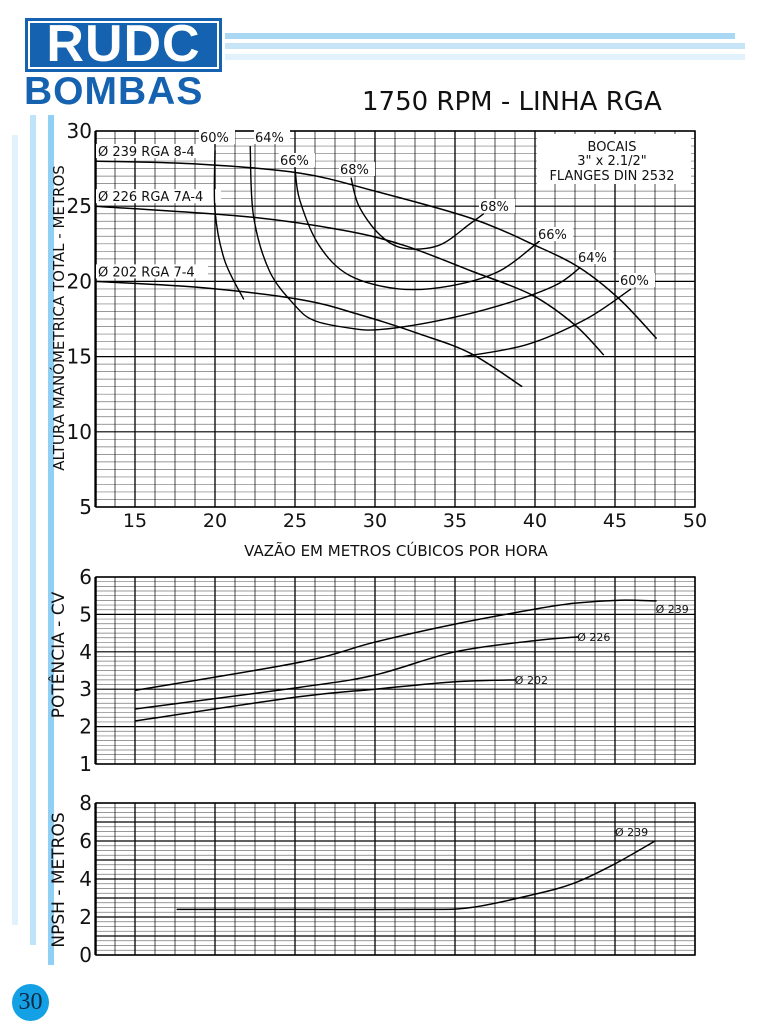 The height and width of the screenshot is (1024, 768). I want to click on brand-logo: RUDC, so click(123, 44).